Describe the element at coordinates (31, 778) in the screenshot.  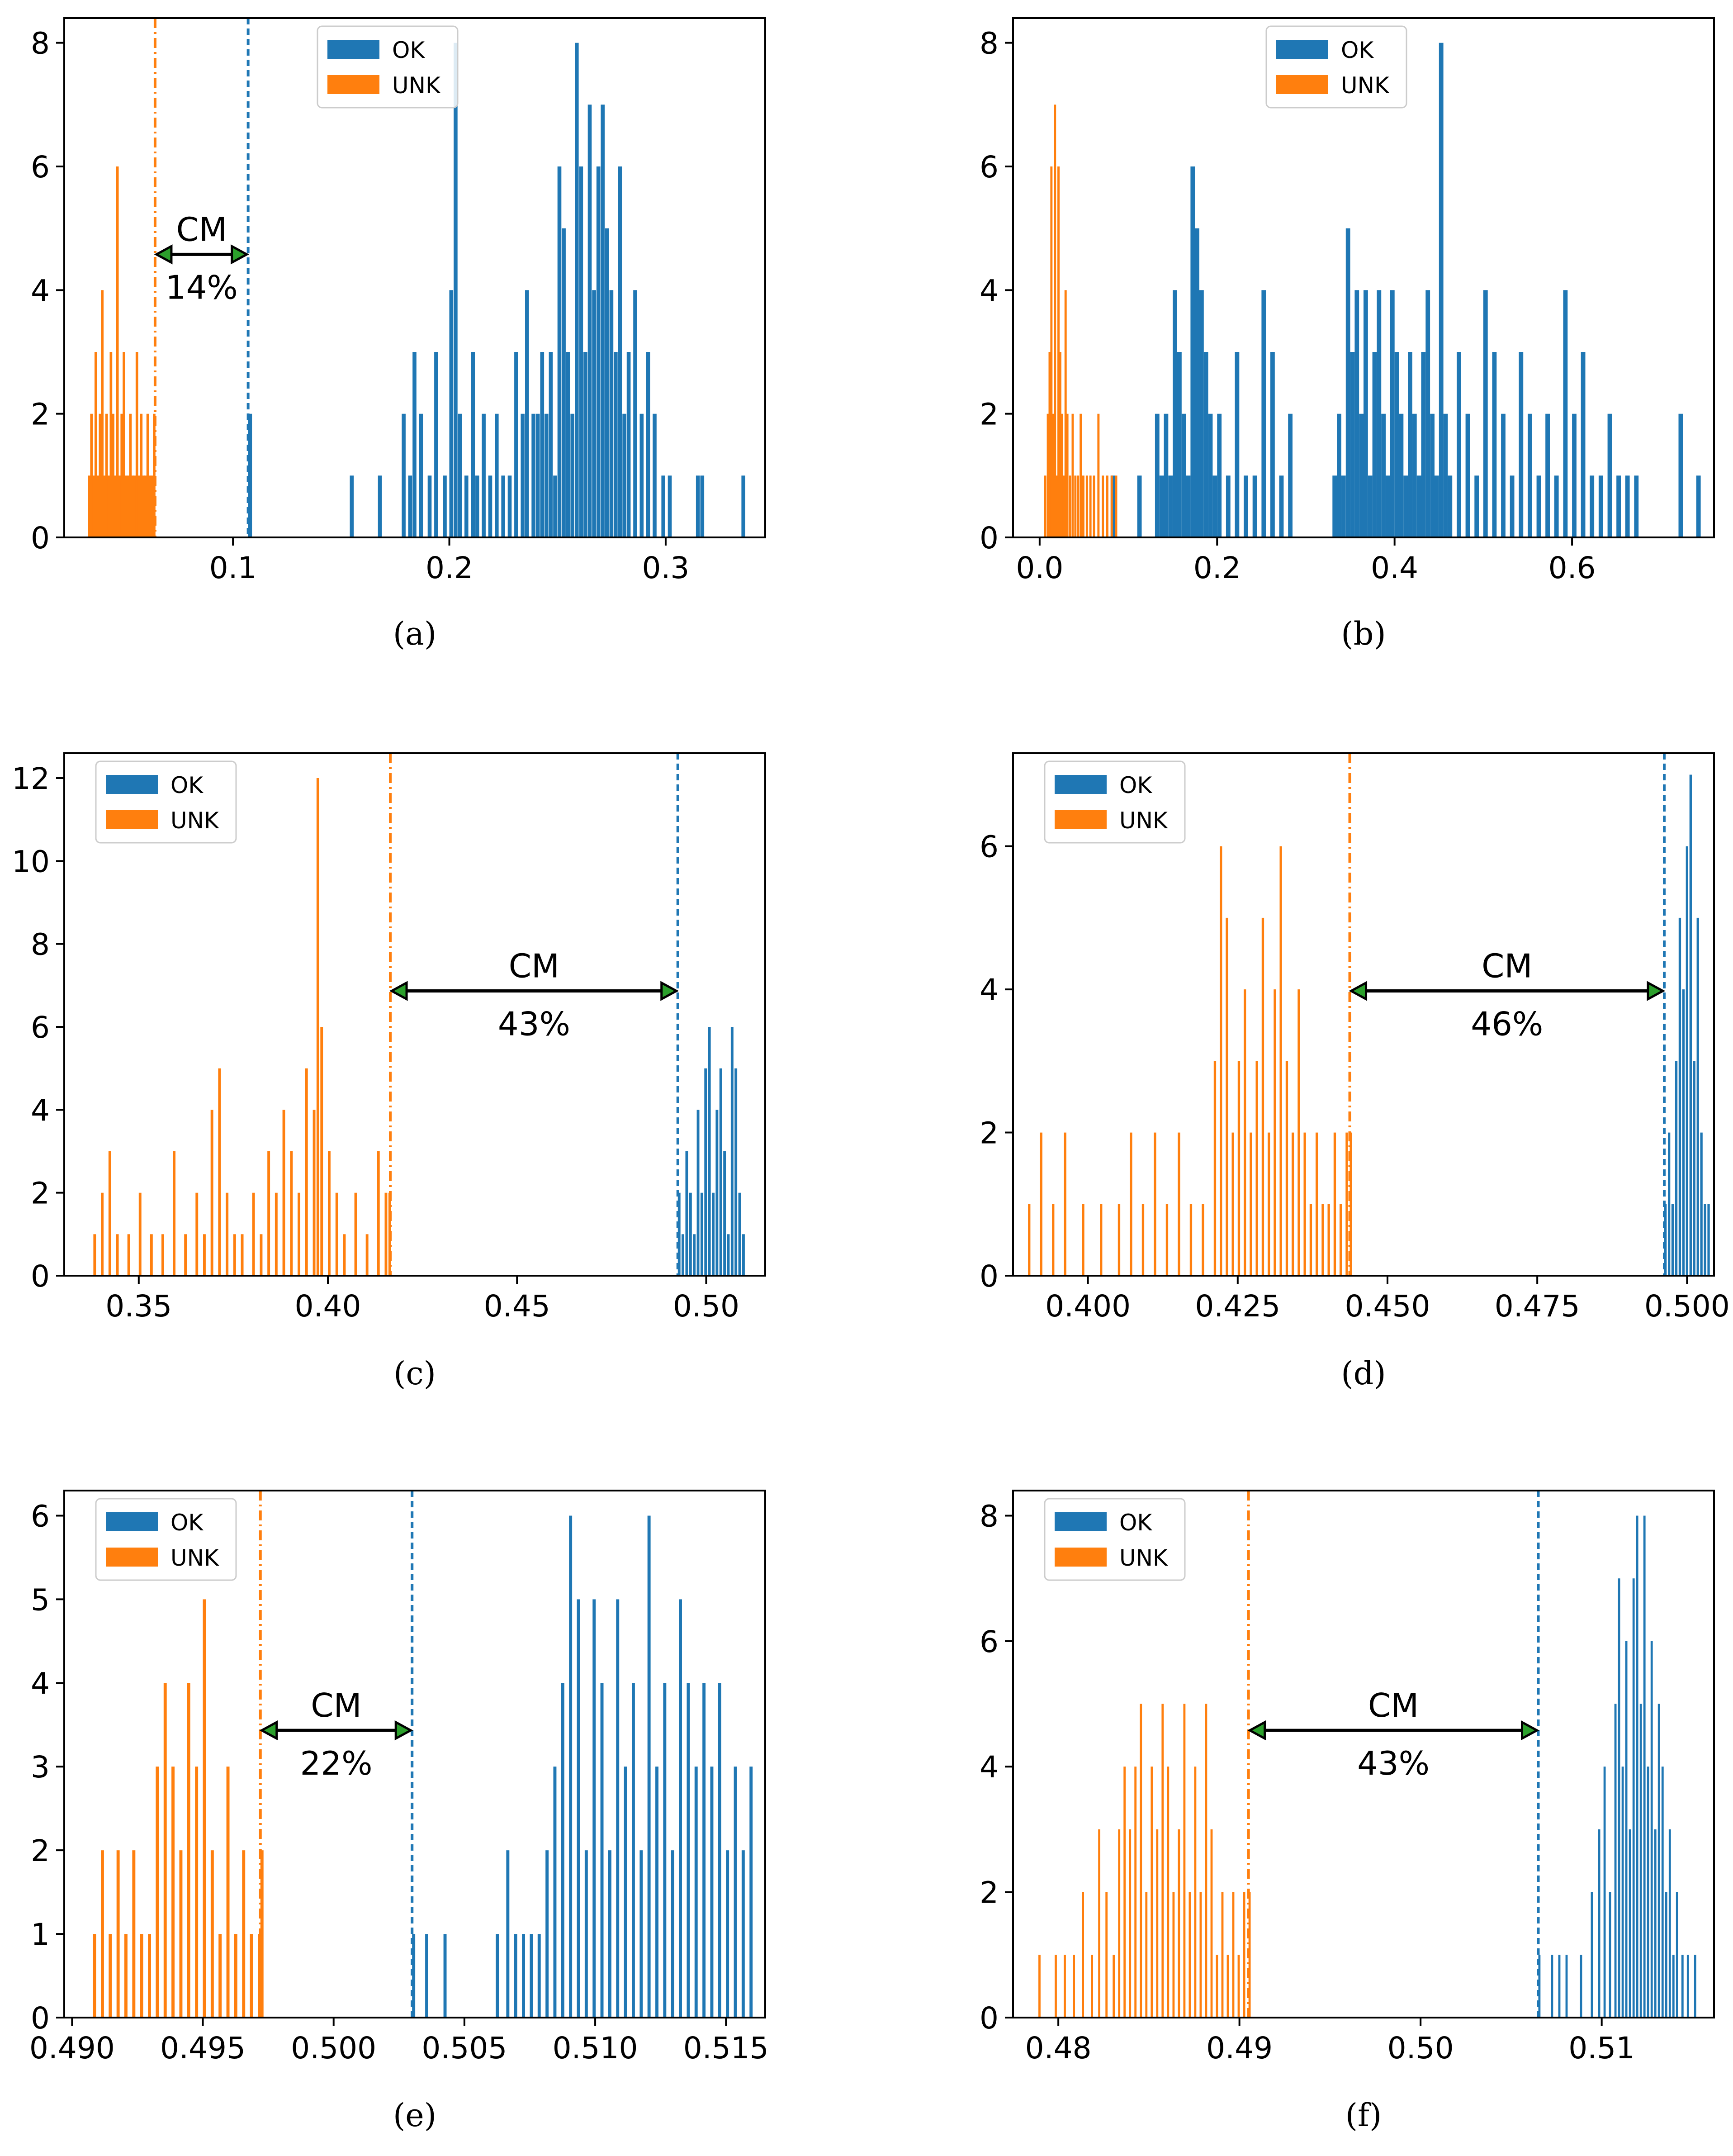
I see `y-tick-label: 12` at that location.